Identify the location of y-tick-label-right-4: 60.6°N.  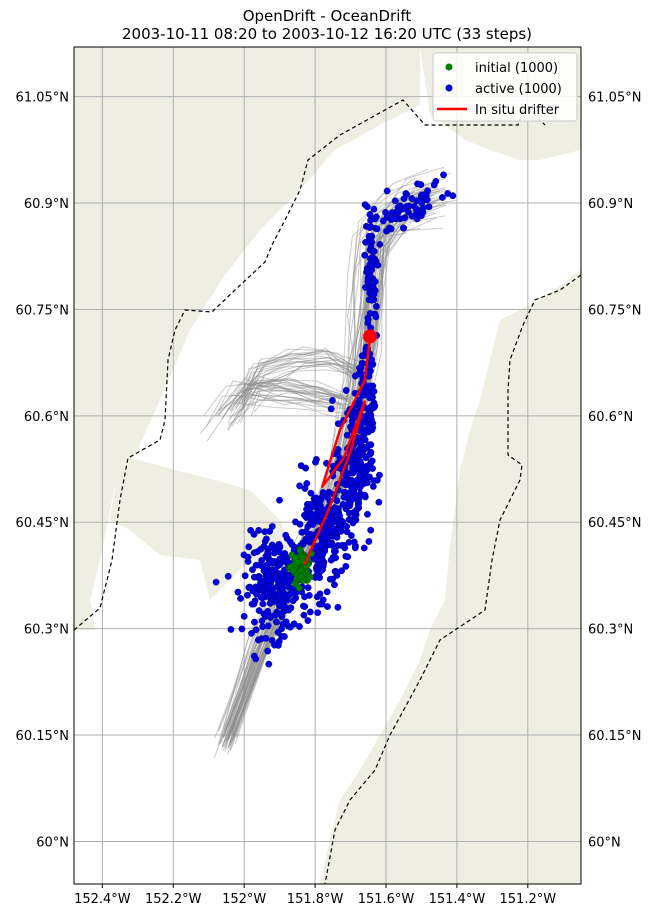
(610, 417).